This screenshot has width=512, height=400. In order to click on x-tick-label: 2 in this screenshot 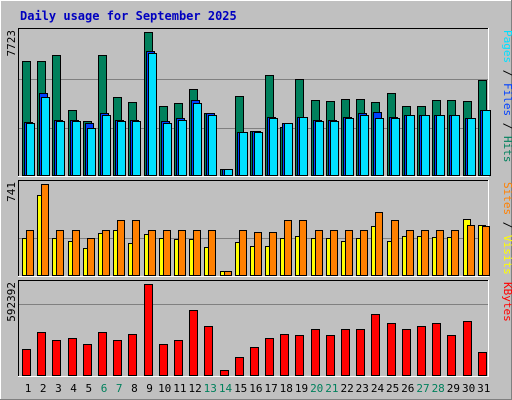, I will do `click(43, 388)`.